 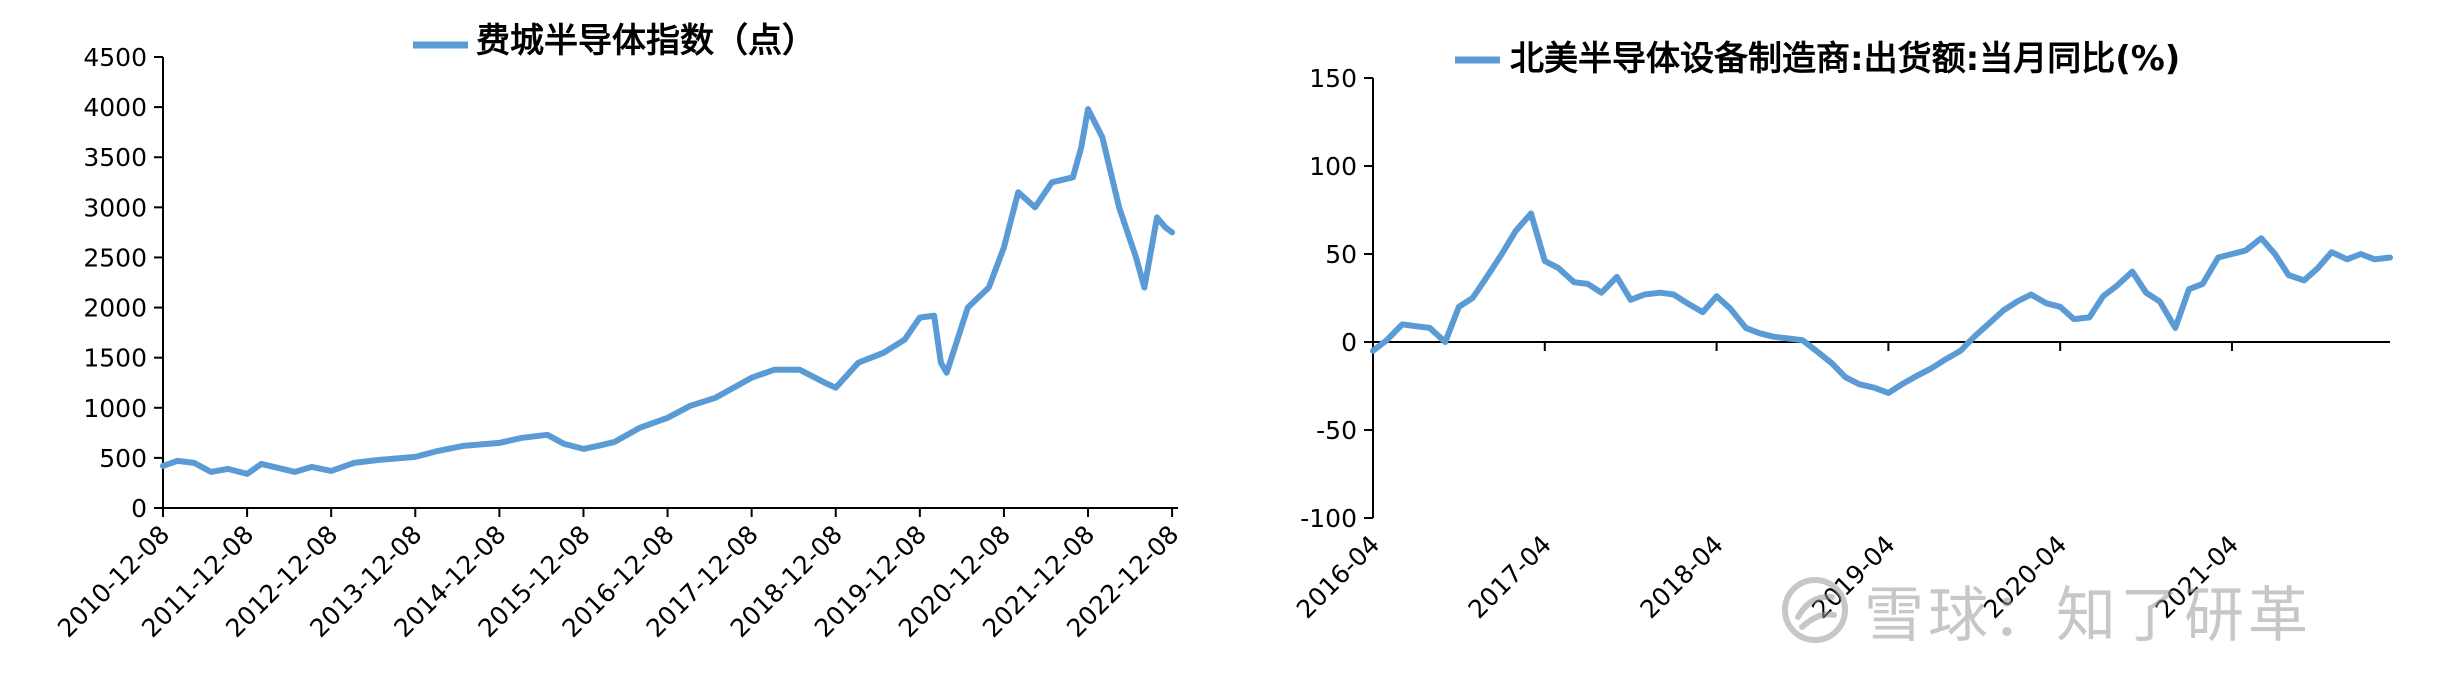 I want to click on x-tick-label: 2018-04, so click(x=1681, y=577).